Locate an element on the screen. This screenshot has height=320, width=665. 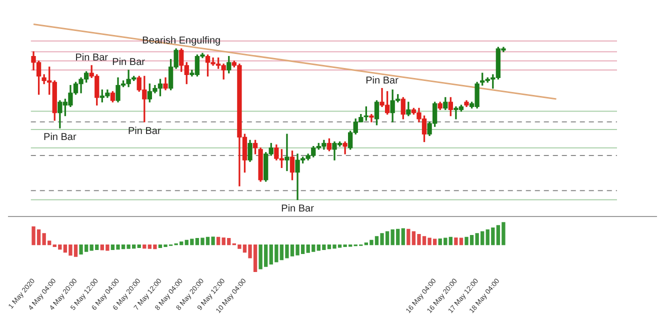
text: Pin Bar is located at coordinates (298, 209).